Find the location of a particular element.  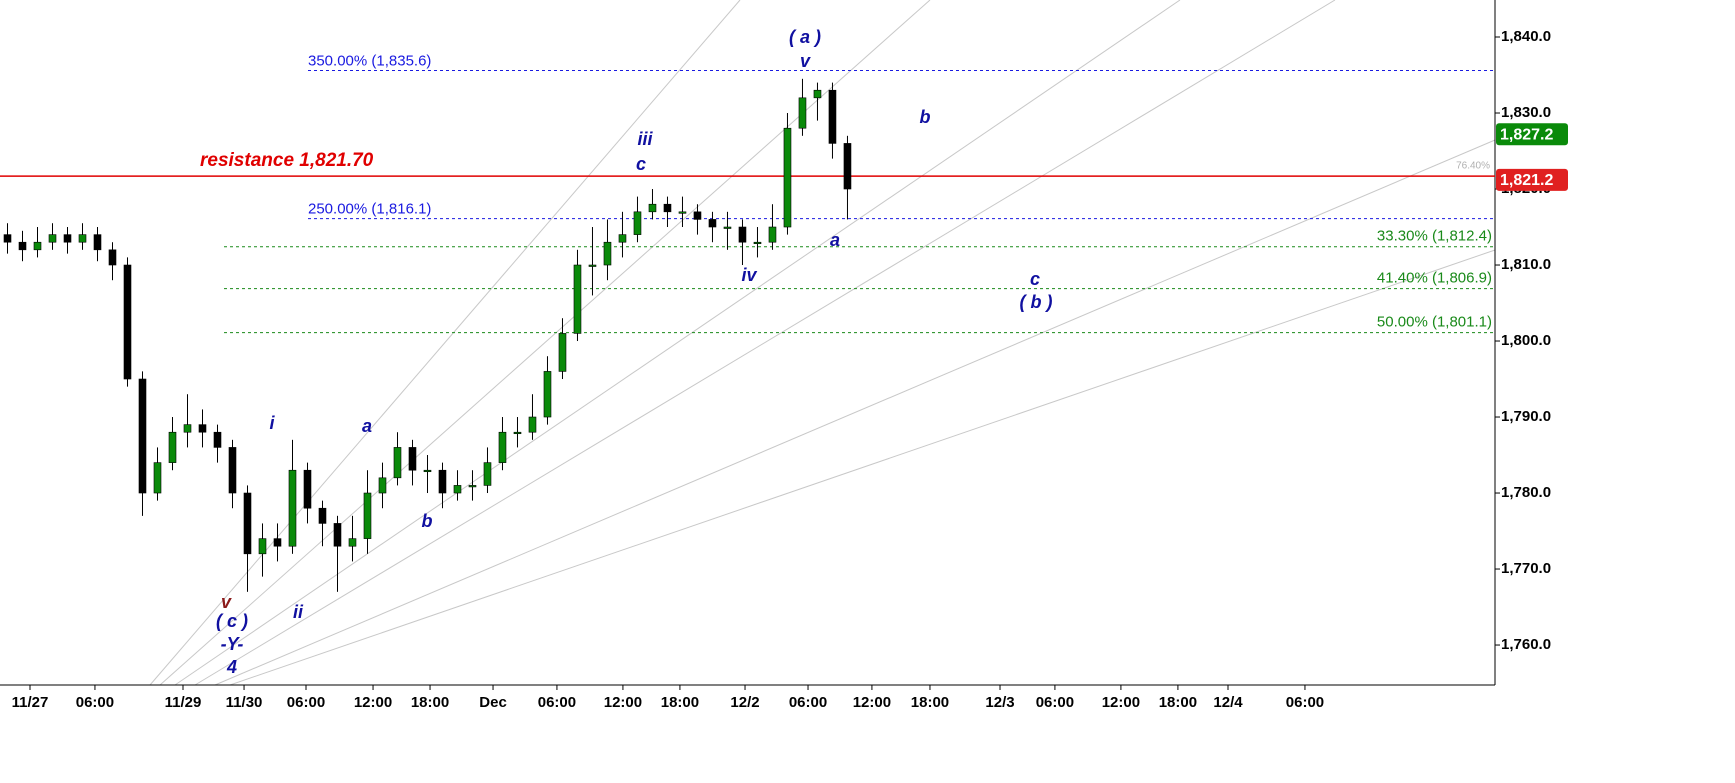

wave-label: ( a ) is located at coordinates (805, 37).